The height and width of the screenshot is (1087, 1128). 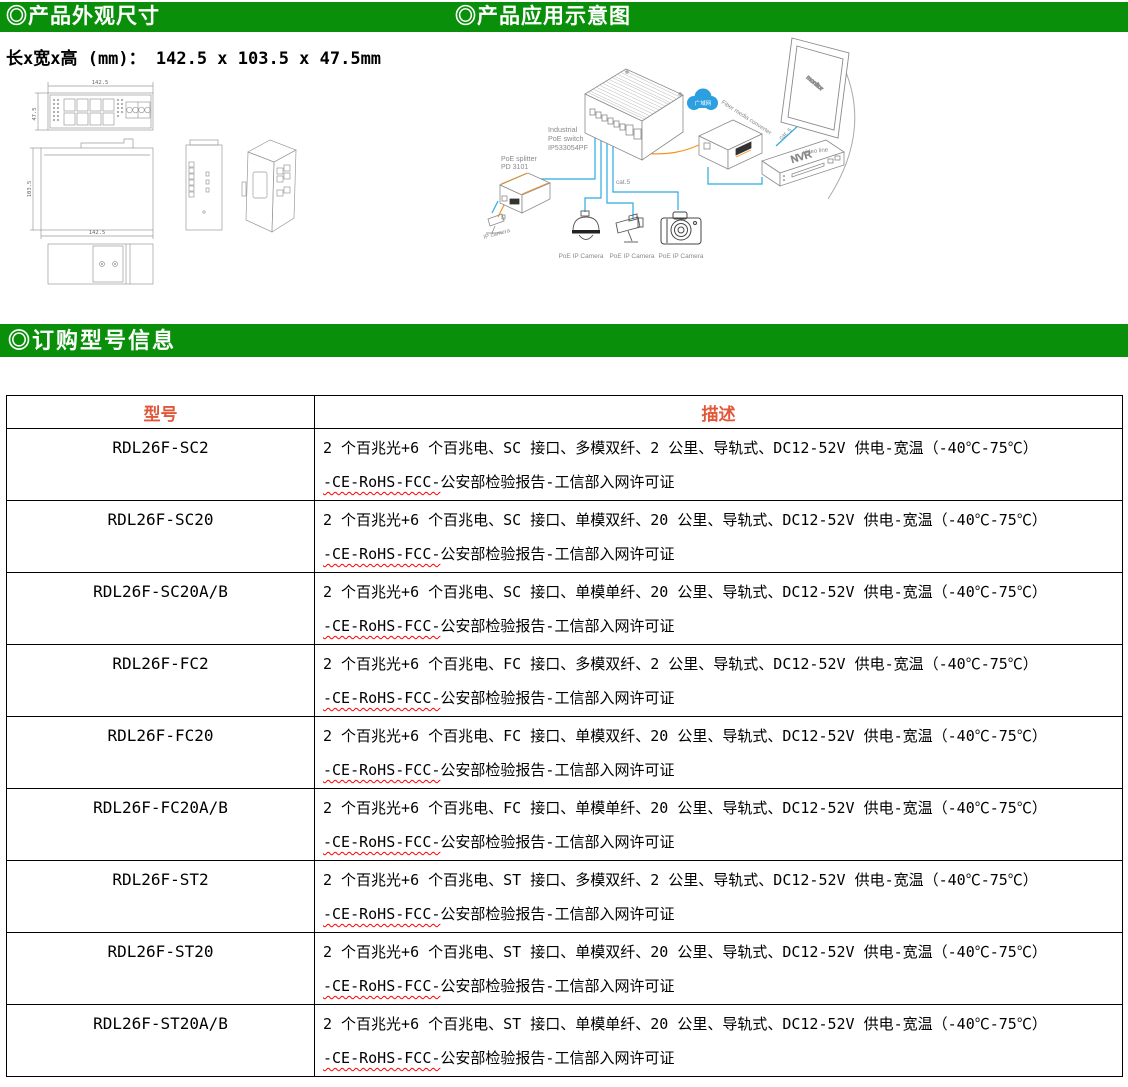 What do you see at coordinates (718, 412) in the screenshot?
I see `column-header-description: 描述` at bounding box center [718, 412].